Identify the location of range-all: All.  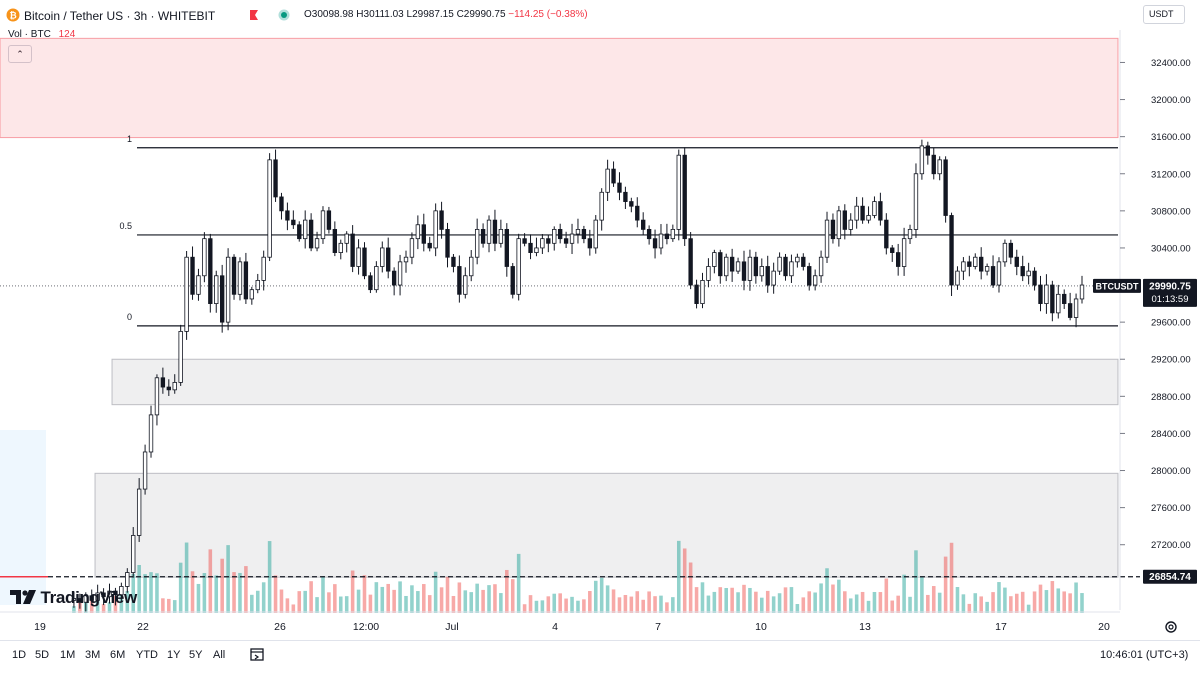
(219, 655).